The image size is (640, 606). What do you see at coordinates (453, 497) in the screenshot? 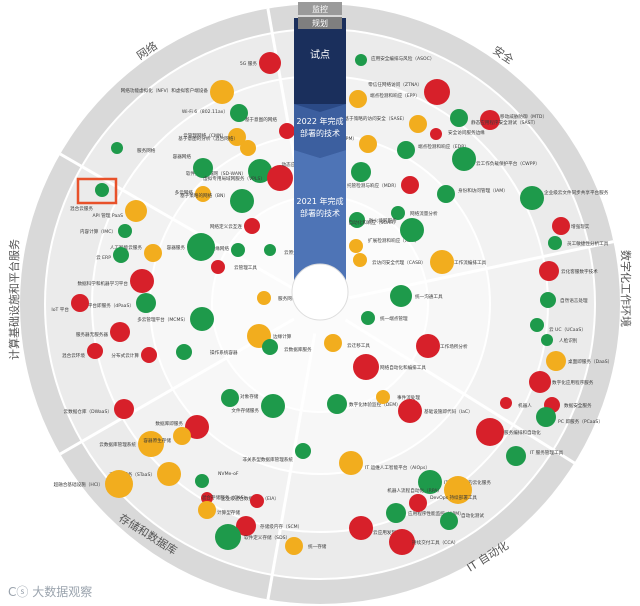
I see `tech-label: DevOps 持续部署工具` at bounding box center [453, 497].